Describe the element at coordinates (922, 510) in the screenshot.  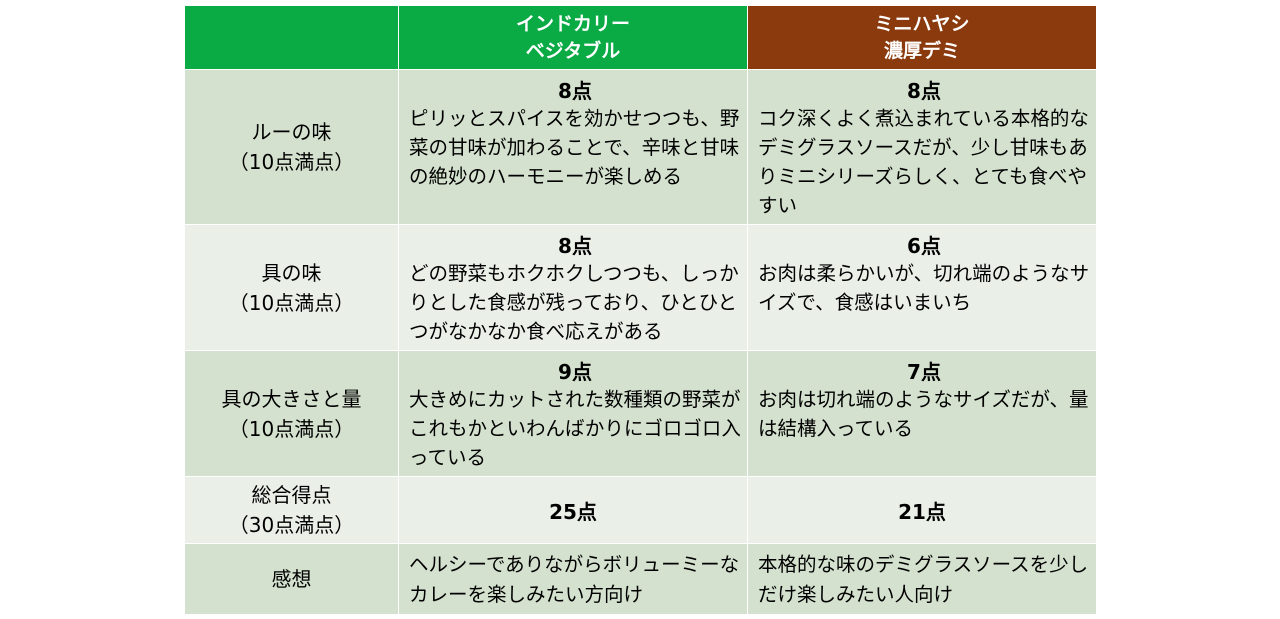
I see `product-b-total: 21点` at that location.